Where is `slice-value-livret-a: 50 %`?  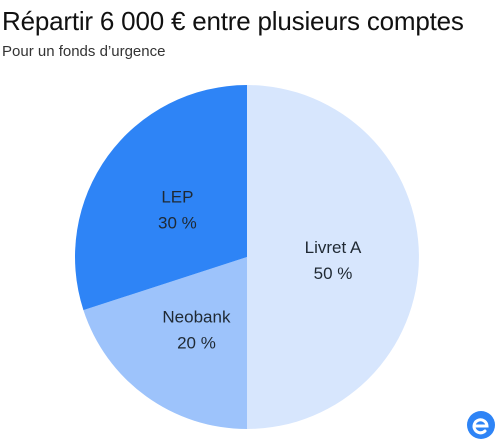
slice-value-livret-a: 50 % is located at coordinates (333, 273).